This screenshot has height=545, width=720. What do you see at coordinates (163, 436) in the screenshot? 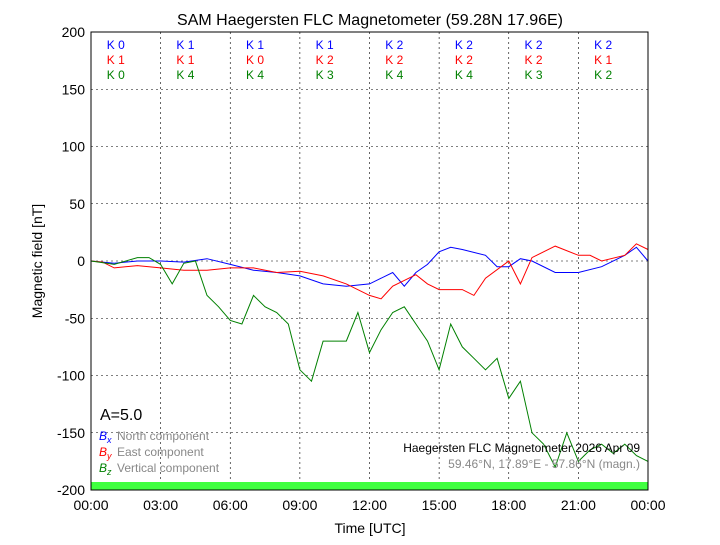
I see `legend-label: North component` at bounding box center [163, 436].